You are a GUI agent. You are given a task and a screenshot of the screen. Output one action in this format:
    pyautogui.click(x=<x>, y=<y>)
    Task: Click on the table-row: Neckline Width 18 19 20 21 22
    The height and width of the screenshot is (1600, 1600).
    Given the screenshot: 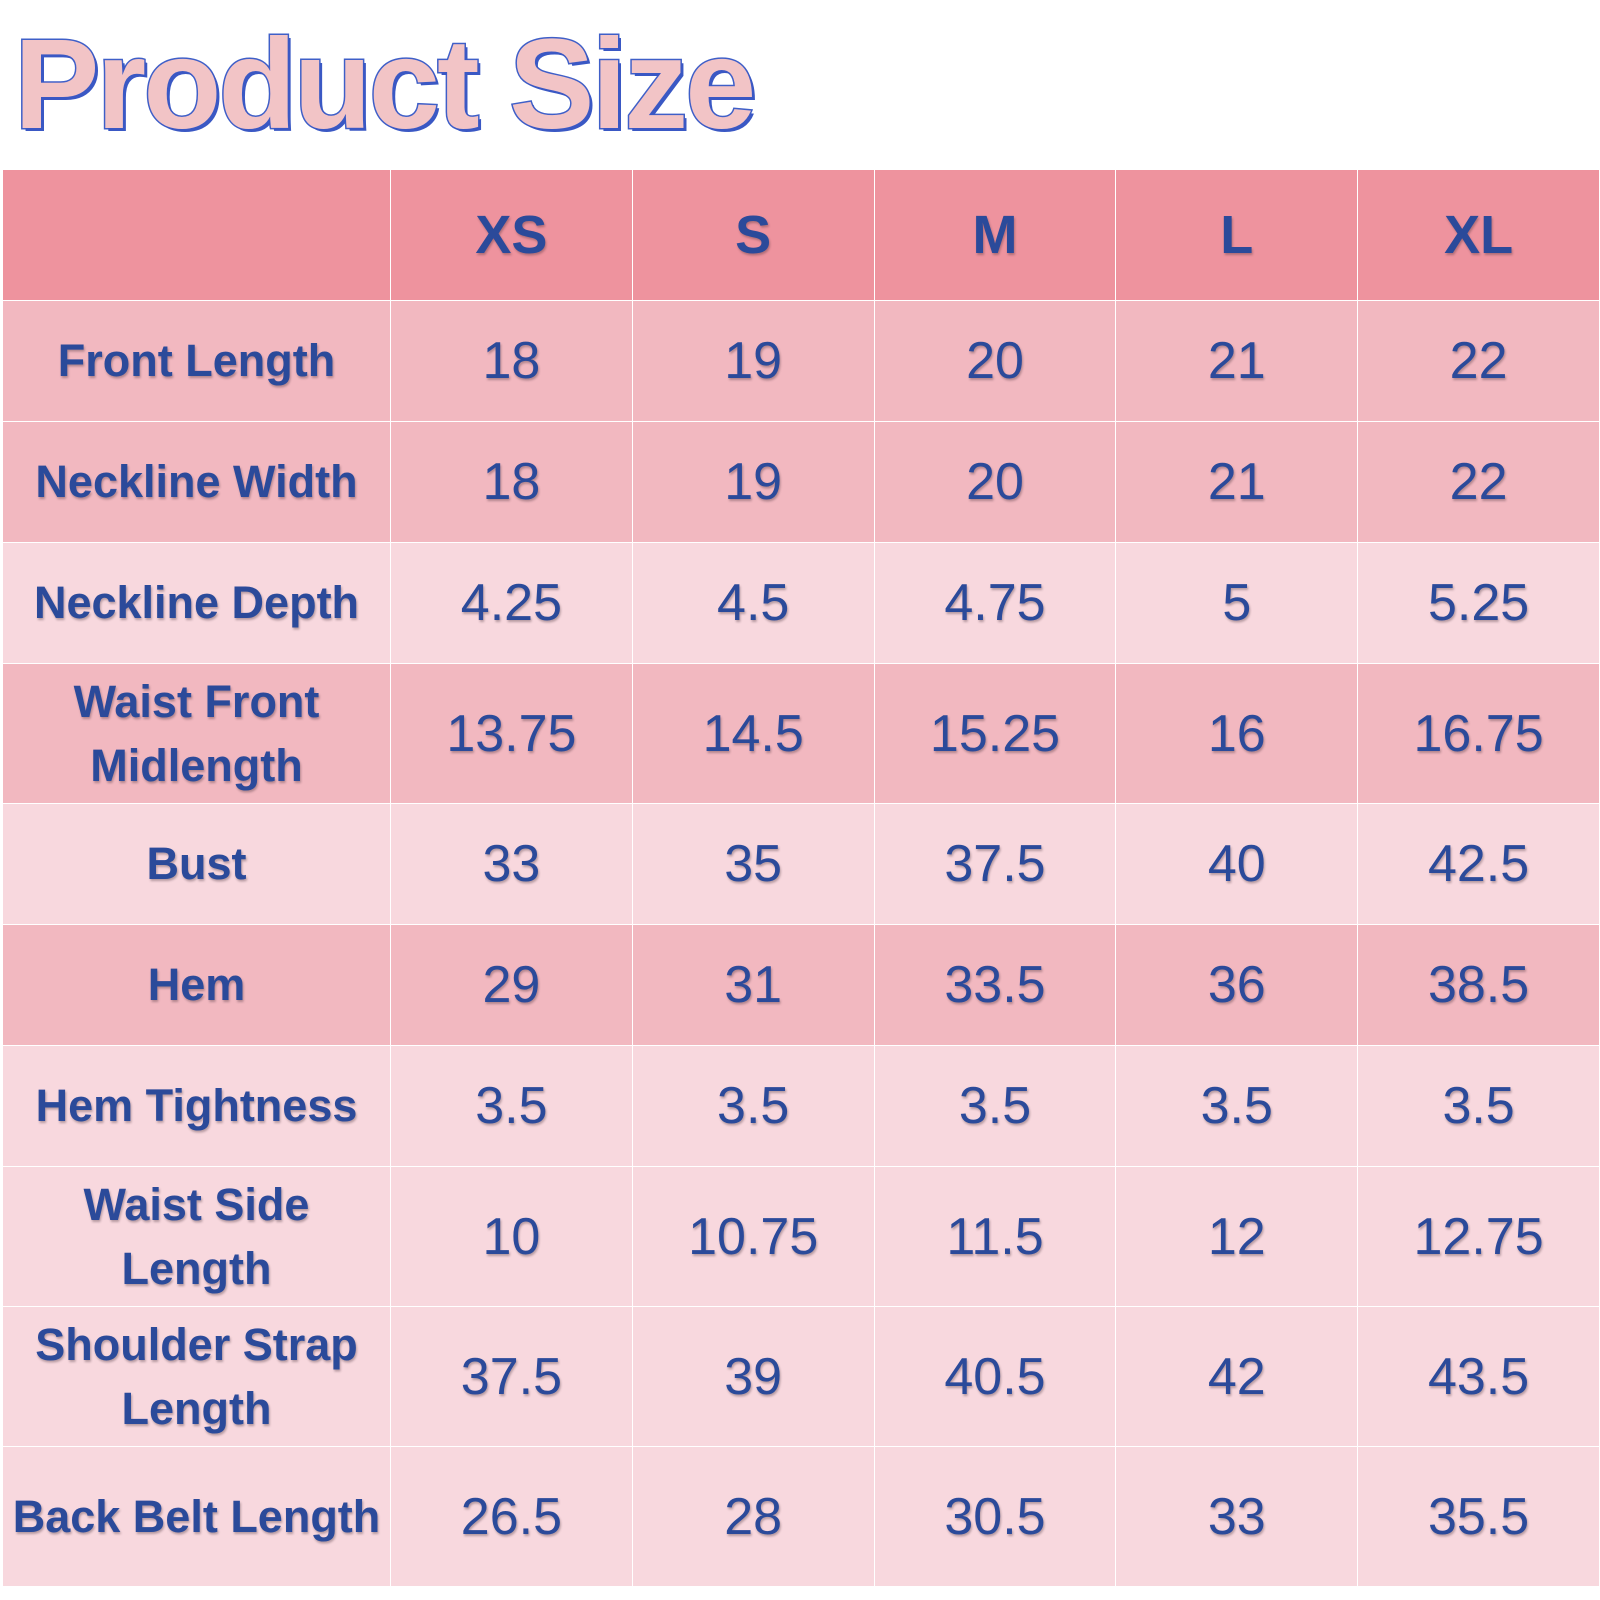 What is the action you would take?
    pyautogui.click(x=801, y=482)
    